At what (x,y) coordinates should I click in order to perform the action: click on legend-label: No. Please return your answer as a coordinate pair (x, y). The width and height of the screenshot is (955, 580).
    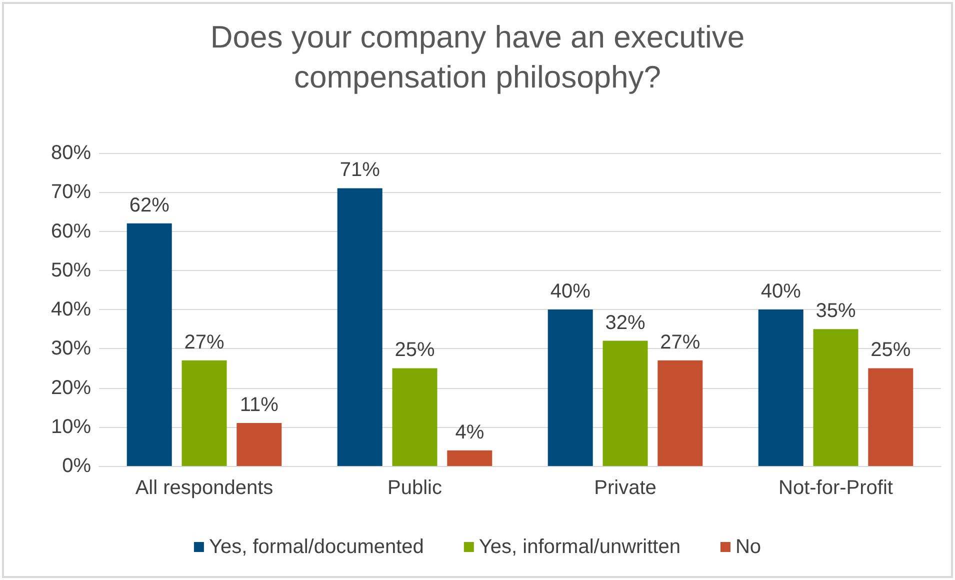
    Looking at the image, I should click on (748, 547).